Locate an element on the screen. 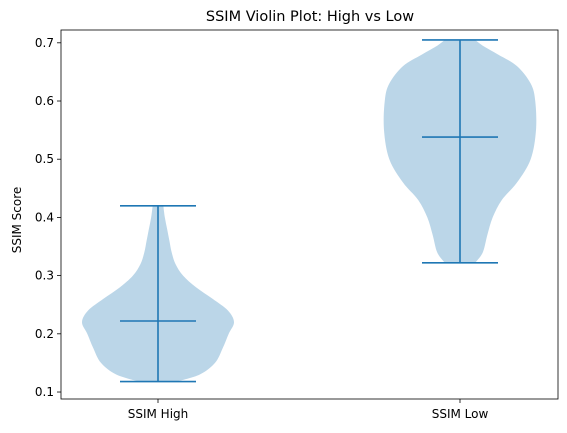 The height and width of the screenshot is (433, 567). y-tick-label: 0.2 is located at coordinates (44, 334).